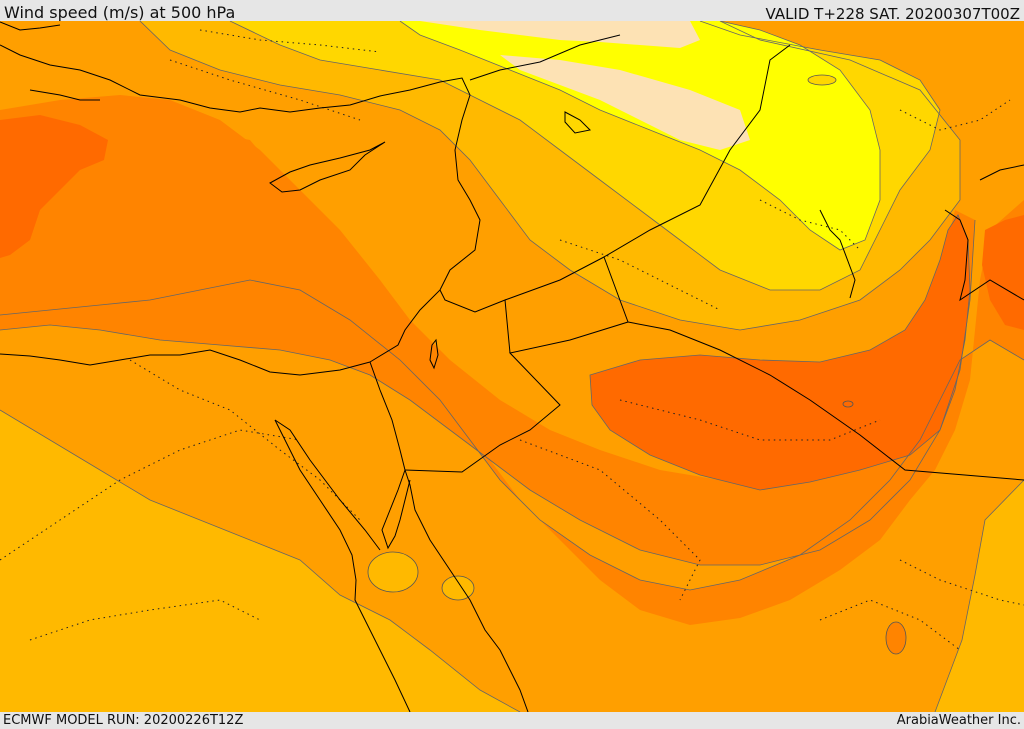 The image size is (1024, 729). Describe the element at coordinates (892, 14) in the screenshot. I see `valid-time: VALID T+228 SAT. 20200307T00Z` at that location.